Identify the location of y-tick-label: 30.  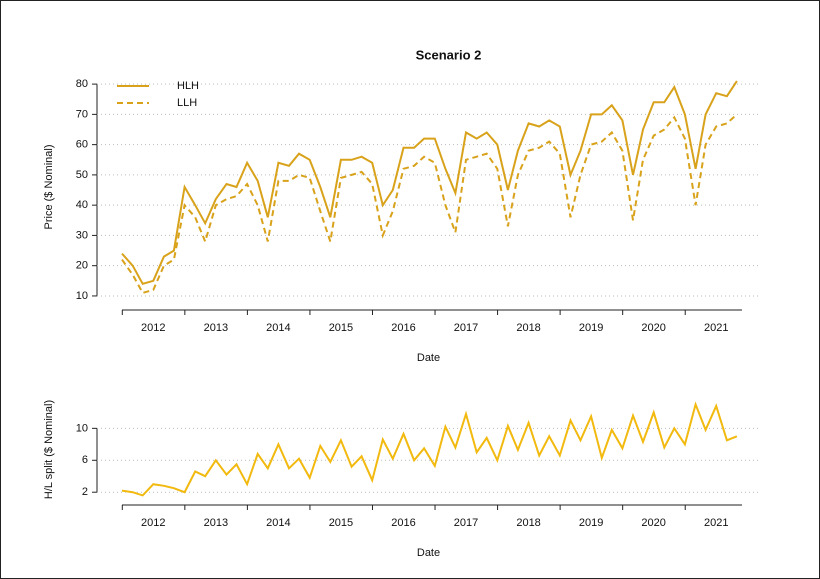
(82, 235).